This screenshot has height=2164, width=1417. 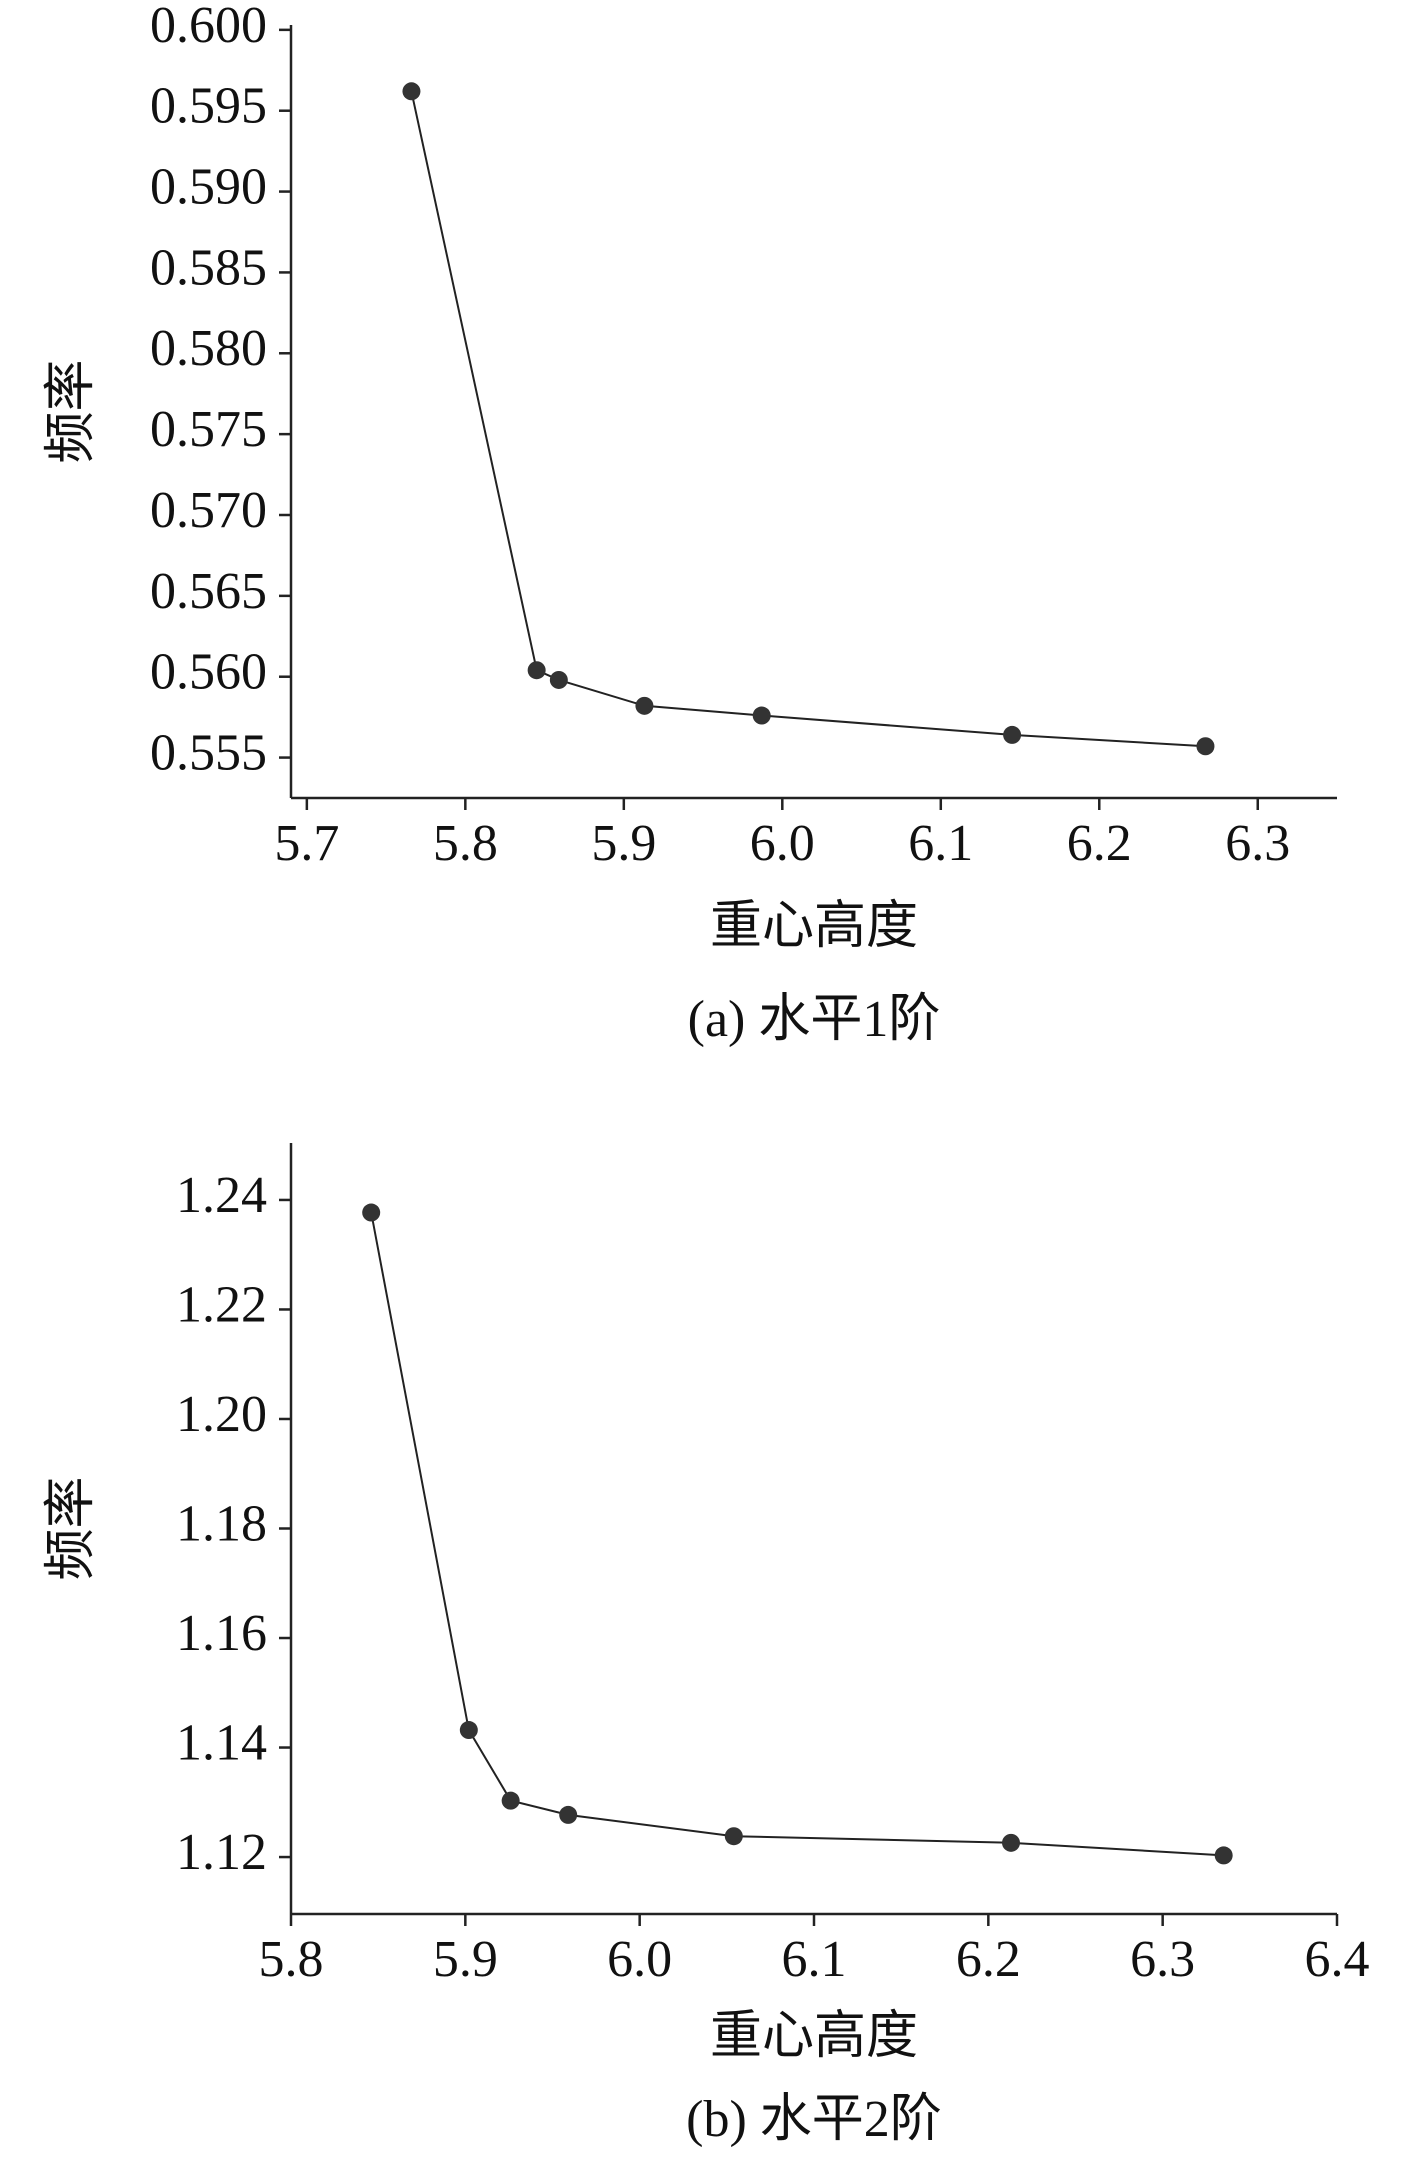 What do you see at coordinates (221, 1304) in the screenshot?
I see `y-tick-label: 1.22` at bounding box center [221, 1304].